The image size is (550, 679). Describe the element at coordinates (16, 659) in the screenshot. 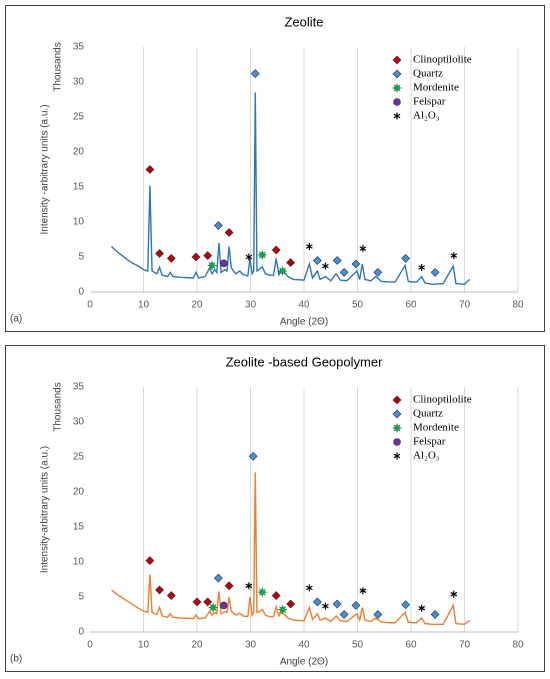

I see `panel-label: (b)` at that location.